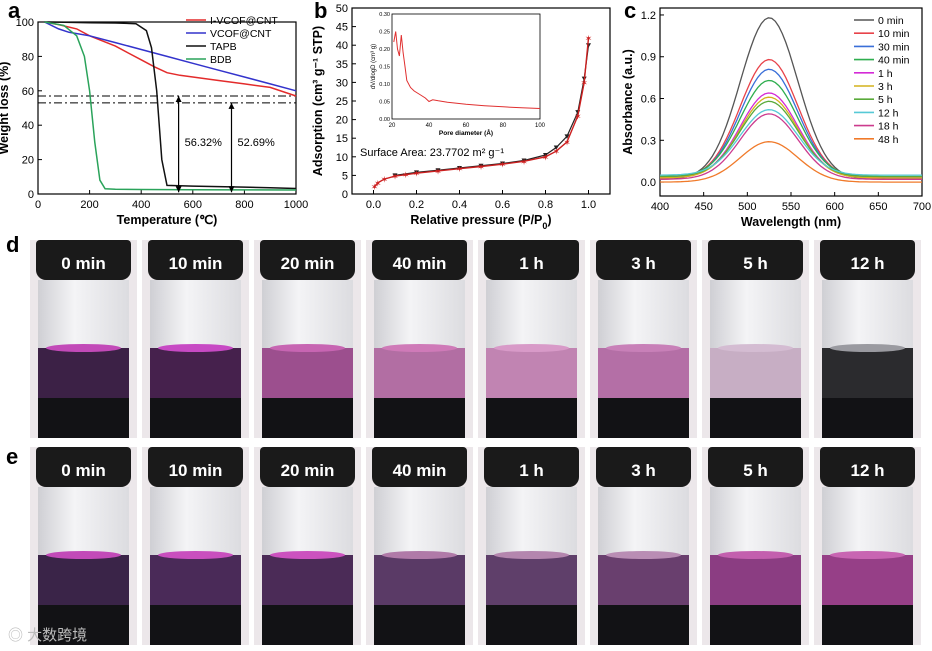  Describe the element at coordinates (342, 9) in the screenshot. I see `y-tick-label: 50` at that location.